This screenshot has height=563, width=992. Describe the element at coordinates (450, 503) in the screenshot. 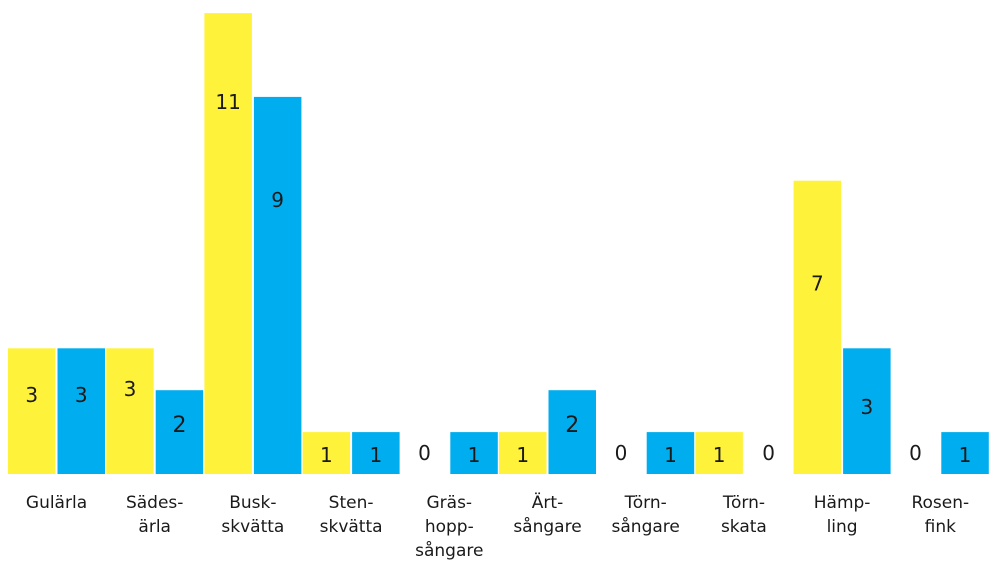

I see `category-label-line: Gräs-` at that location.